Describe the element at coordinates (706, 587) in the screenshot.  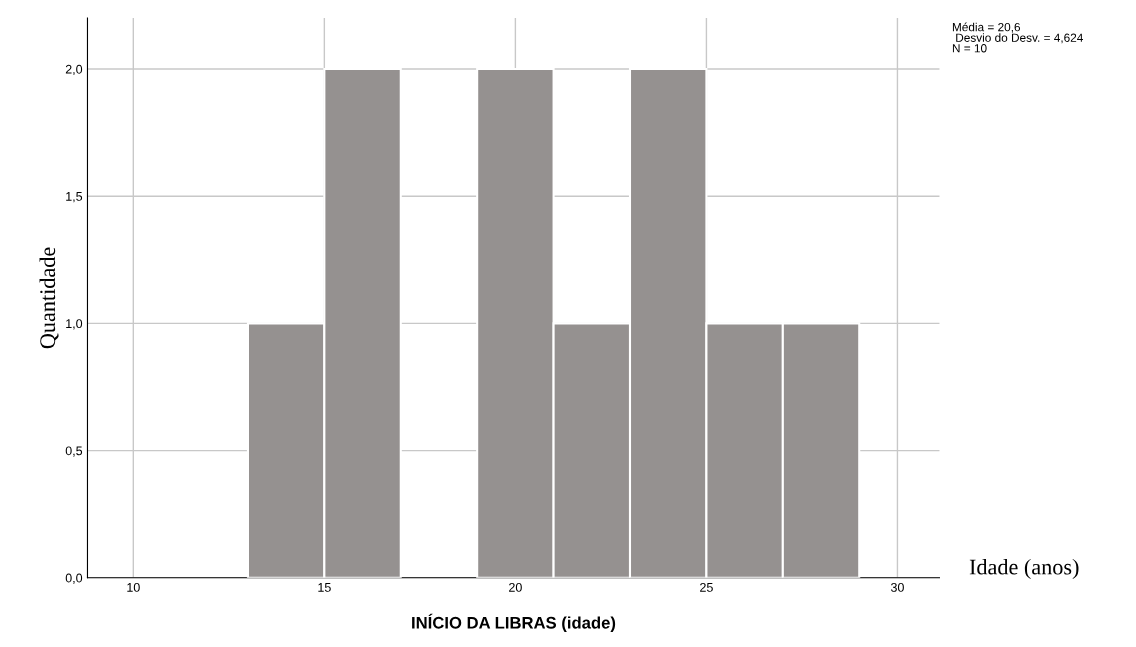
I see `x-tick-label: 25` at that location.